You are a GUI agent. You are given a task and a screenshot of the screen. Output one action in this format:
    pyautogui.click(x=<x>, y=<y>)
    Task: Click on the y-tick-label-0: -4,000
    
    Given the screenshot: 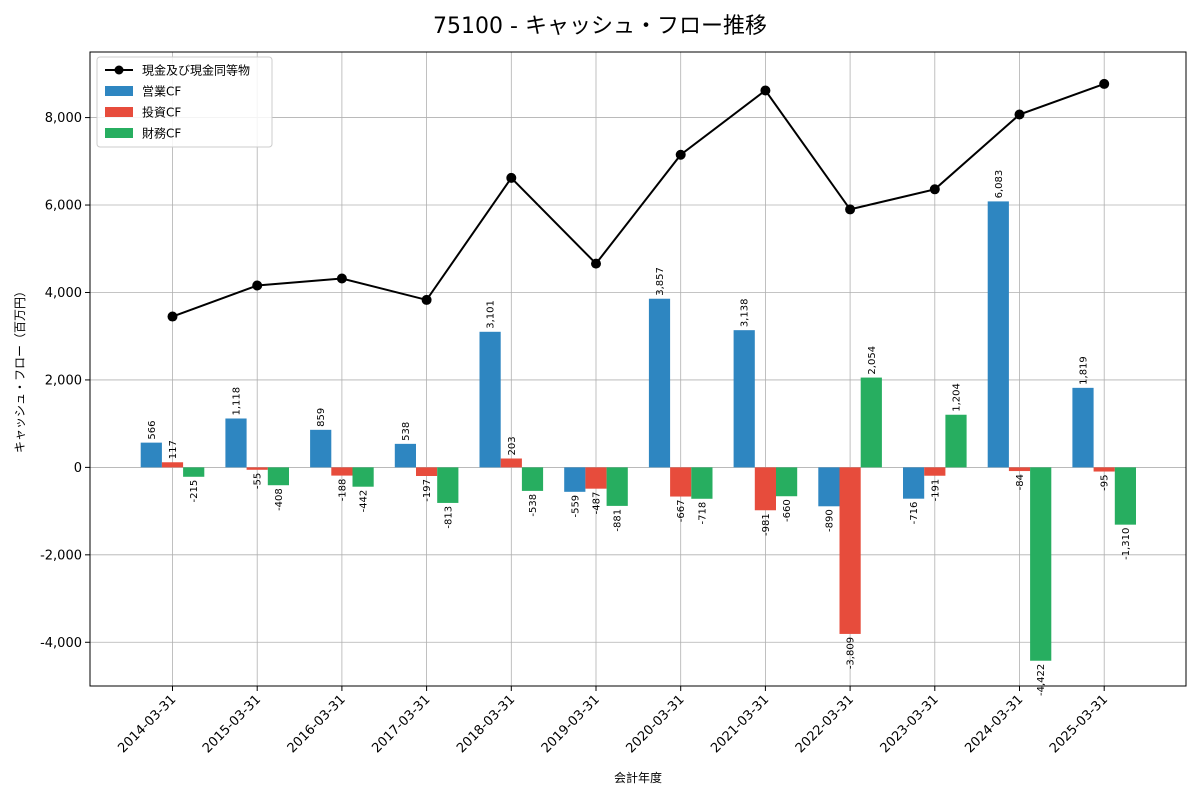 What is the action you would take?
    pyautogui.click(x=61, y=643)
    